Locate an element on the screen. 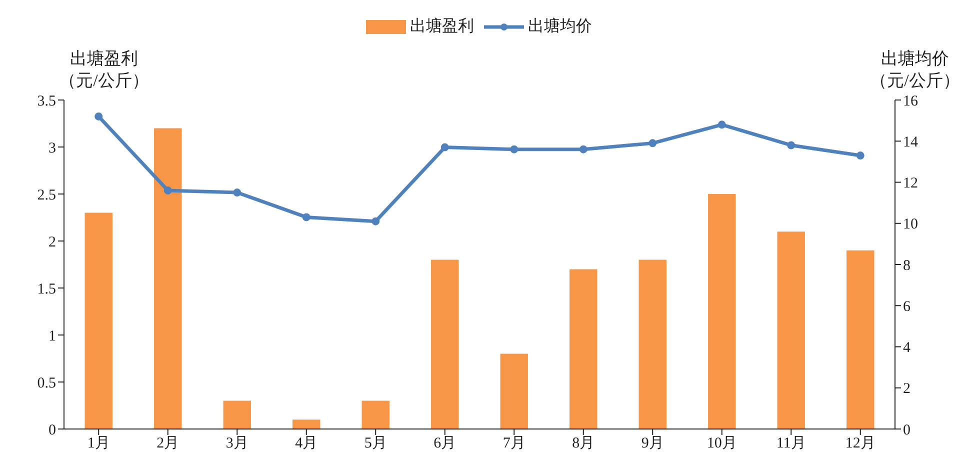  x-tick-label: 6月 is located at coordinates (445, 444).